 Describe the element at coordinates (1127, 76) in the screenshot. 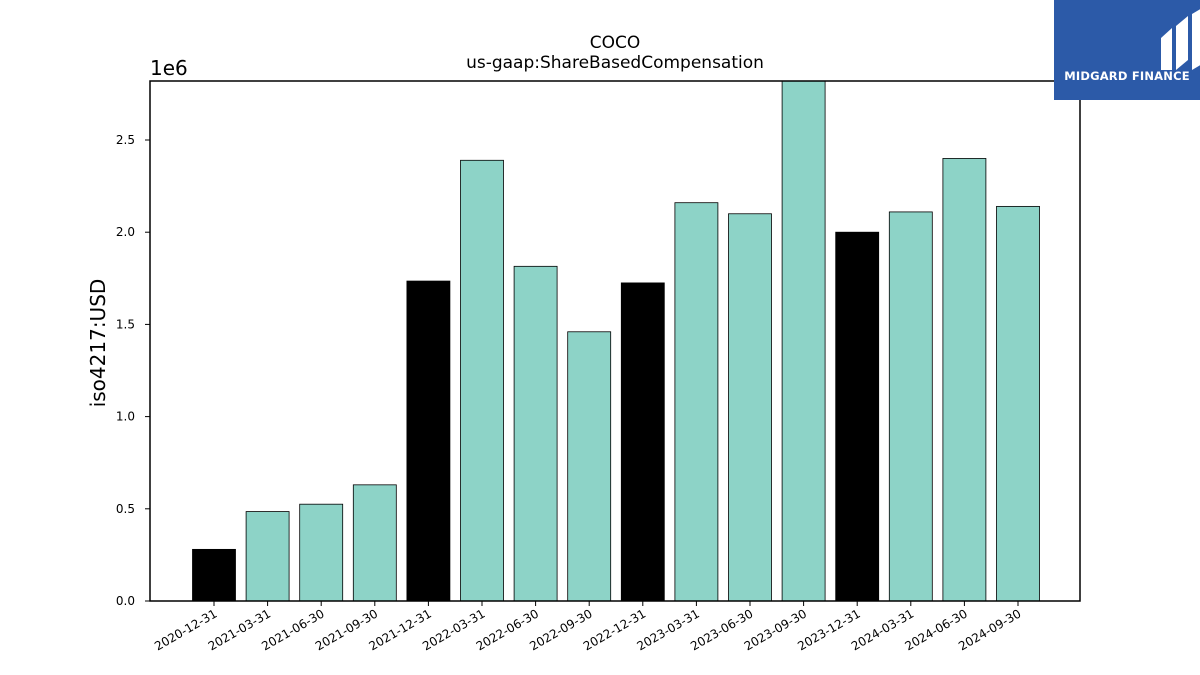

I see `logo-text: MIDGARD FINANCE` at that location.